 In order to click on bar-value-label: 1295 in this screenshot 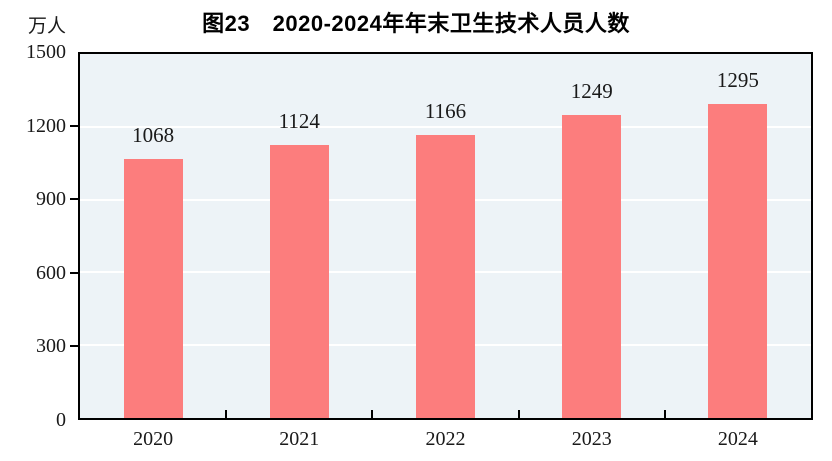, I will do `click(737, 79)`.